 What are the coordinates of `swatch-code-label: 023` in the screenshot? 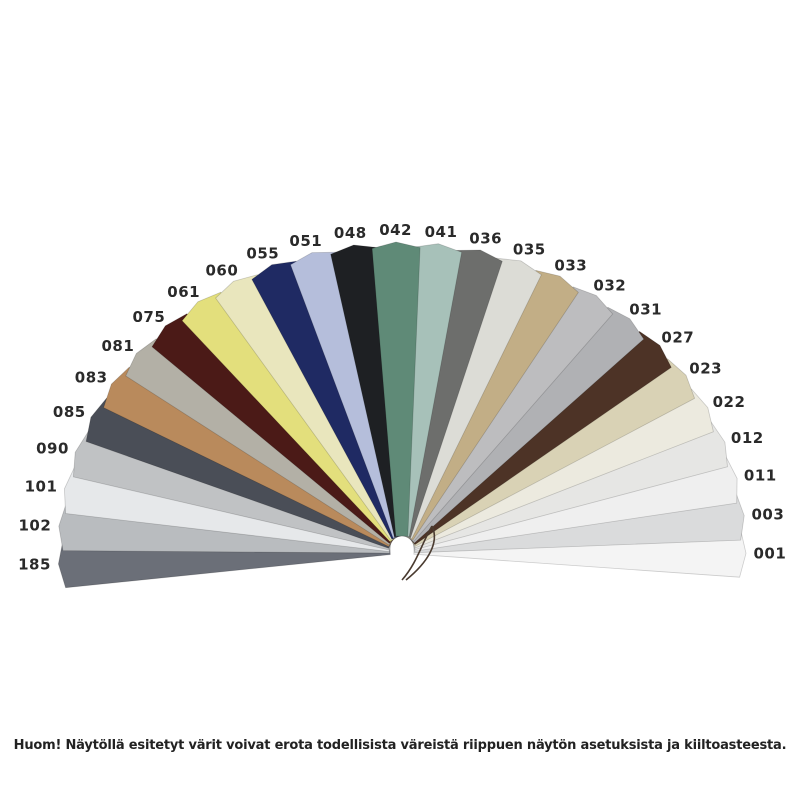 It's located at (705, 368).